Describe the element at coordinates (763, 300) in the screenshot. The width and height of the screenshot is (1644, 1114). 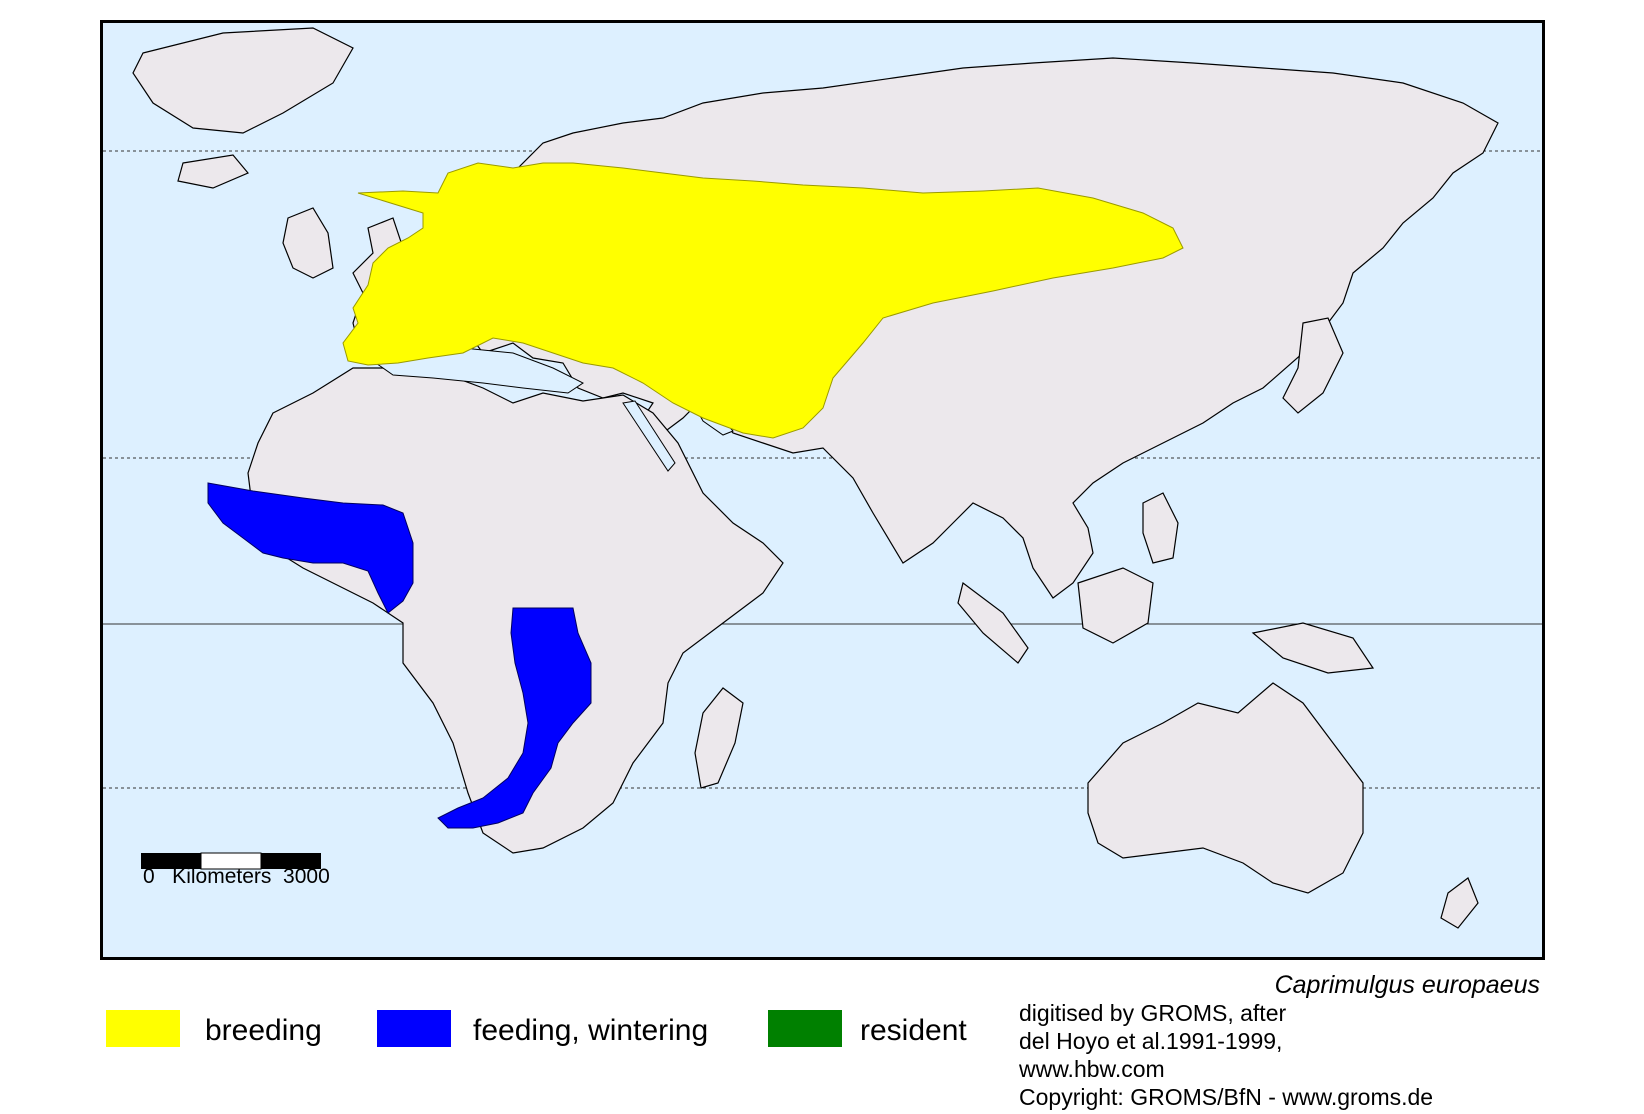
I see `breeding-range` at that location.